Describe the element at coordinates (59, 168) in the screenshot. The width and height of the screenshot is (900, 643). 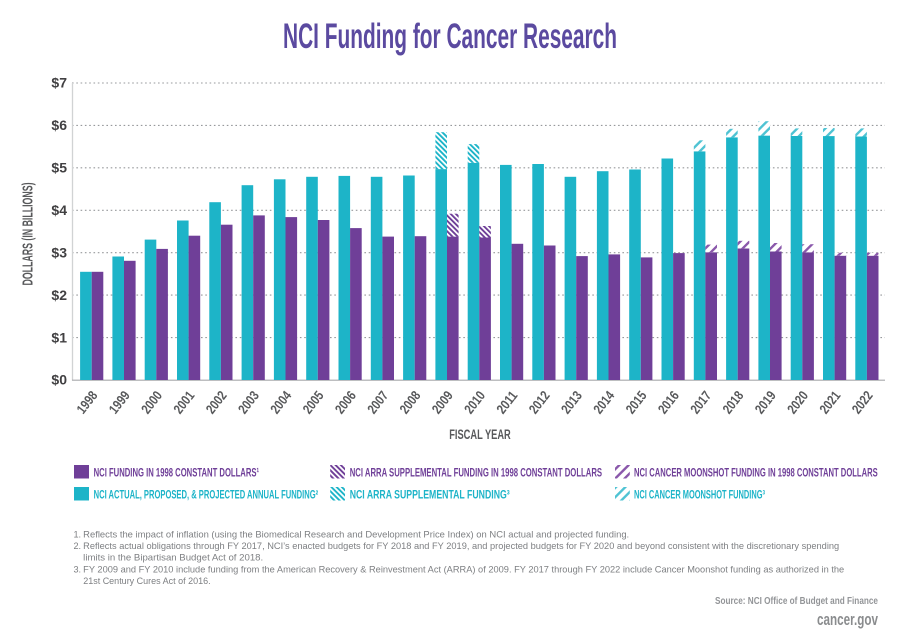
I see `svg-text: $5` at that location.